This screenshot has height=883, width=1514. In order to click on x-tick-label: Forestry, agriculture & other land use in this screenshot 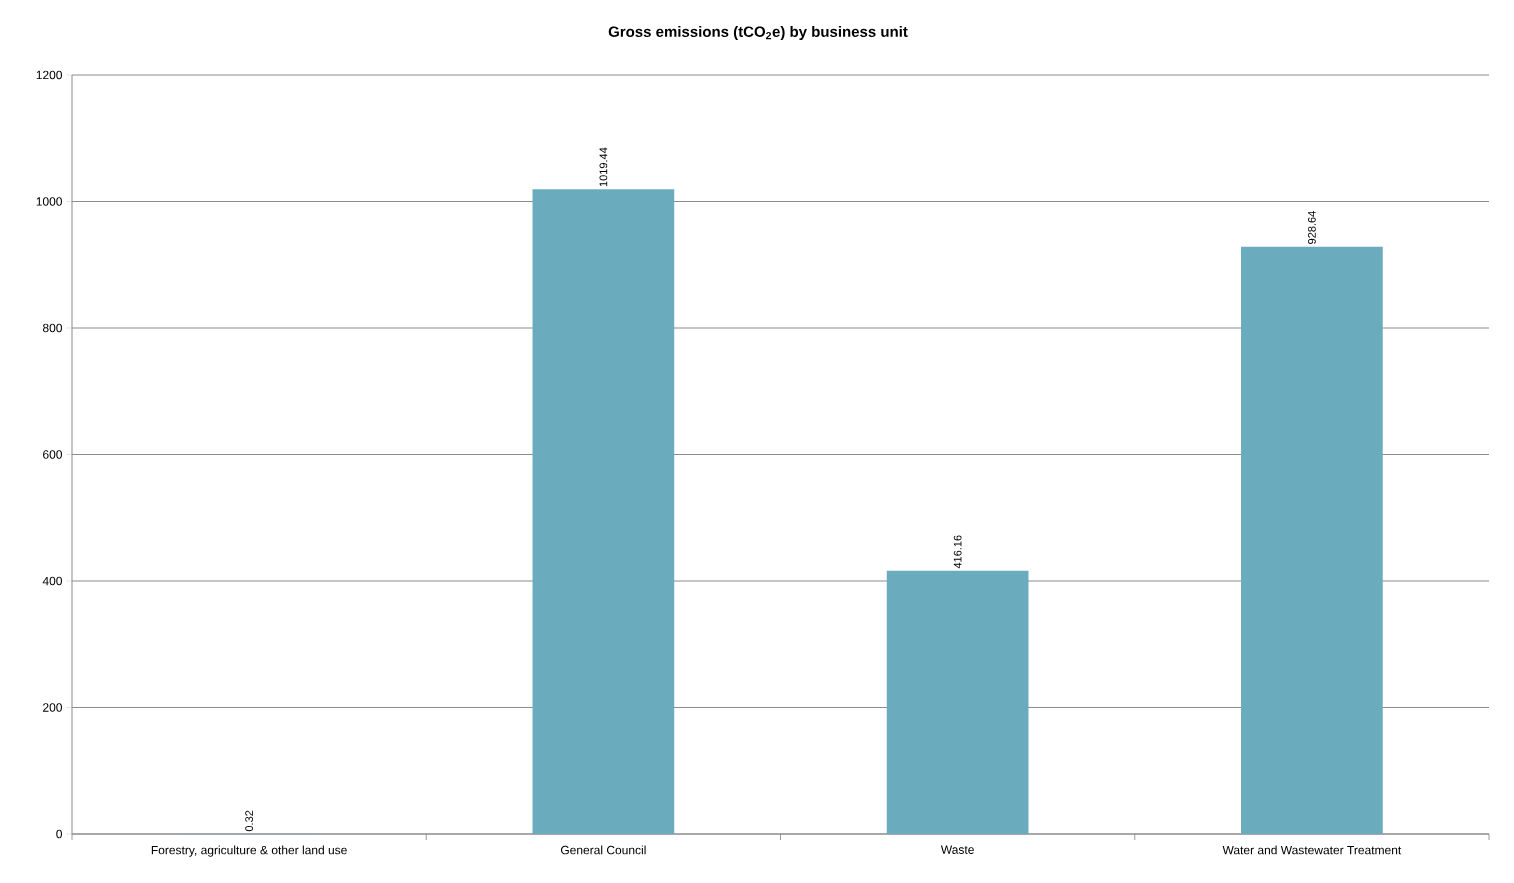, I will do `click(249, 851)`.